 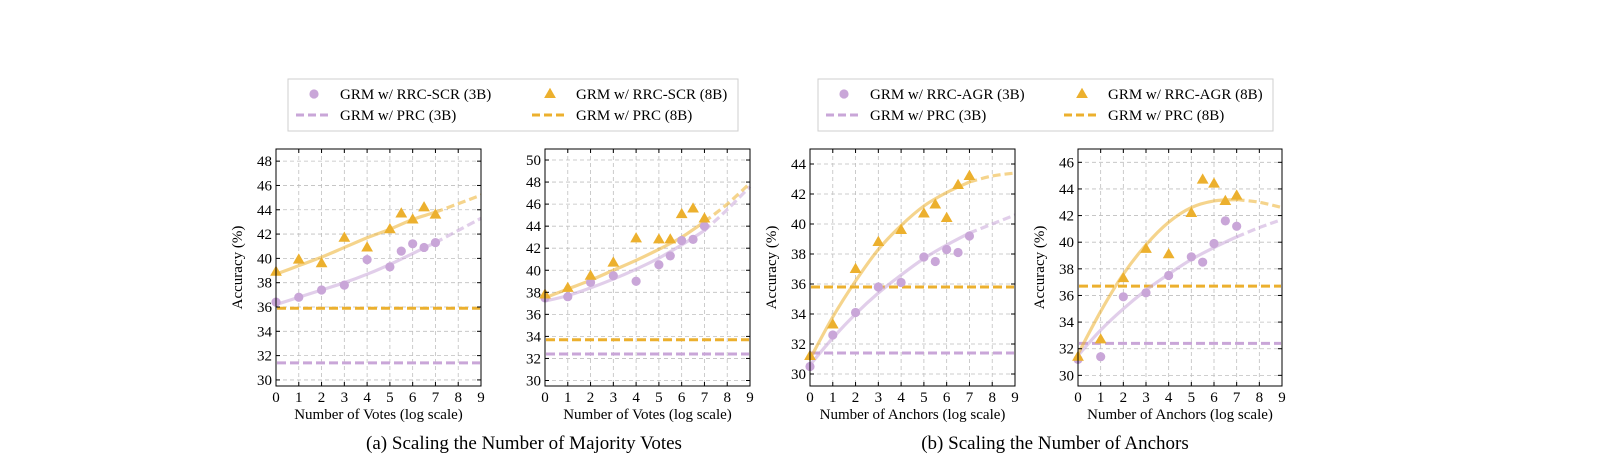 I want to click on caption-a: (a) Scaling the Number of Majority Votes, so click(x=524, y=443).